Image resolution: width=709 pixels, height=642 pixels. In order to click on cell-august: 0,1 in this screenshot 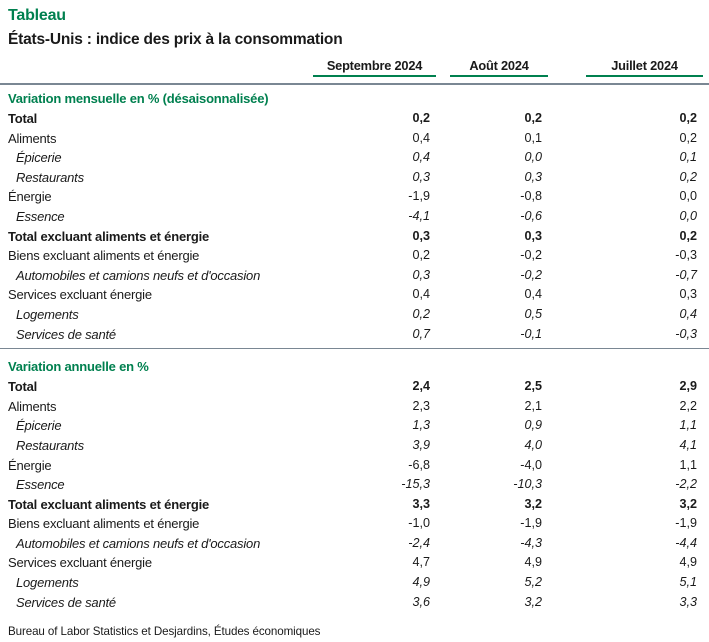, I will do `click(533, 137)`.